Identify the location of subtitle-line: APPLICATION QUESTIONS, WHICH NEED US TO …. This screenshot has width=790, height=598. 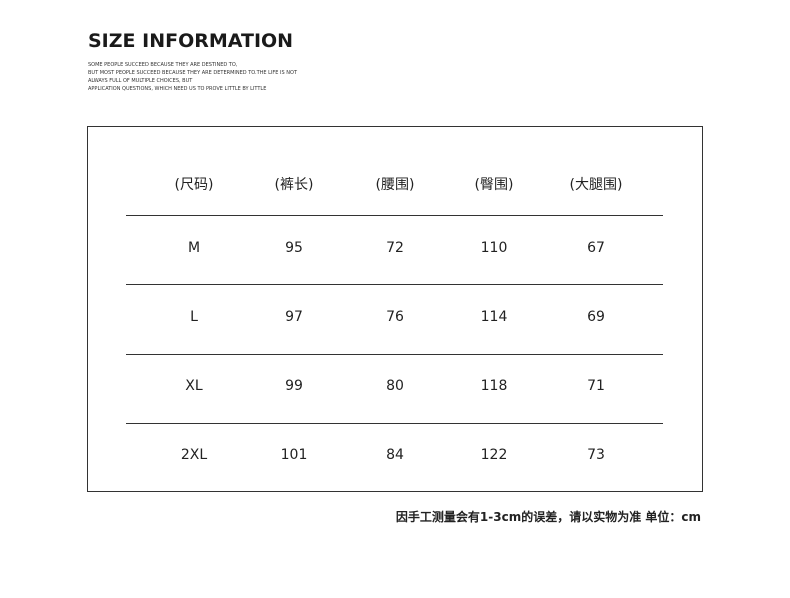
(177, 89).